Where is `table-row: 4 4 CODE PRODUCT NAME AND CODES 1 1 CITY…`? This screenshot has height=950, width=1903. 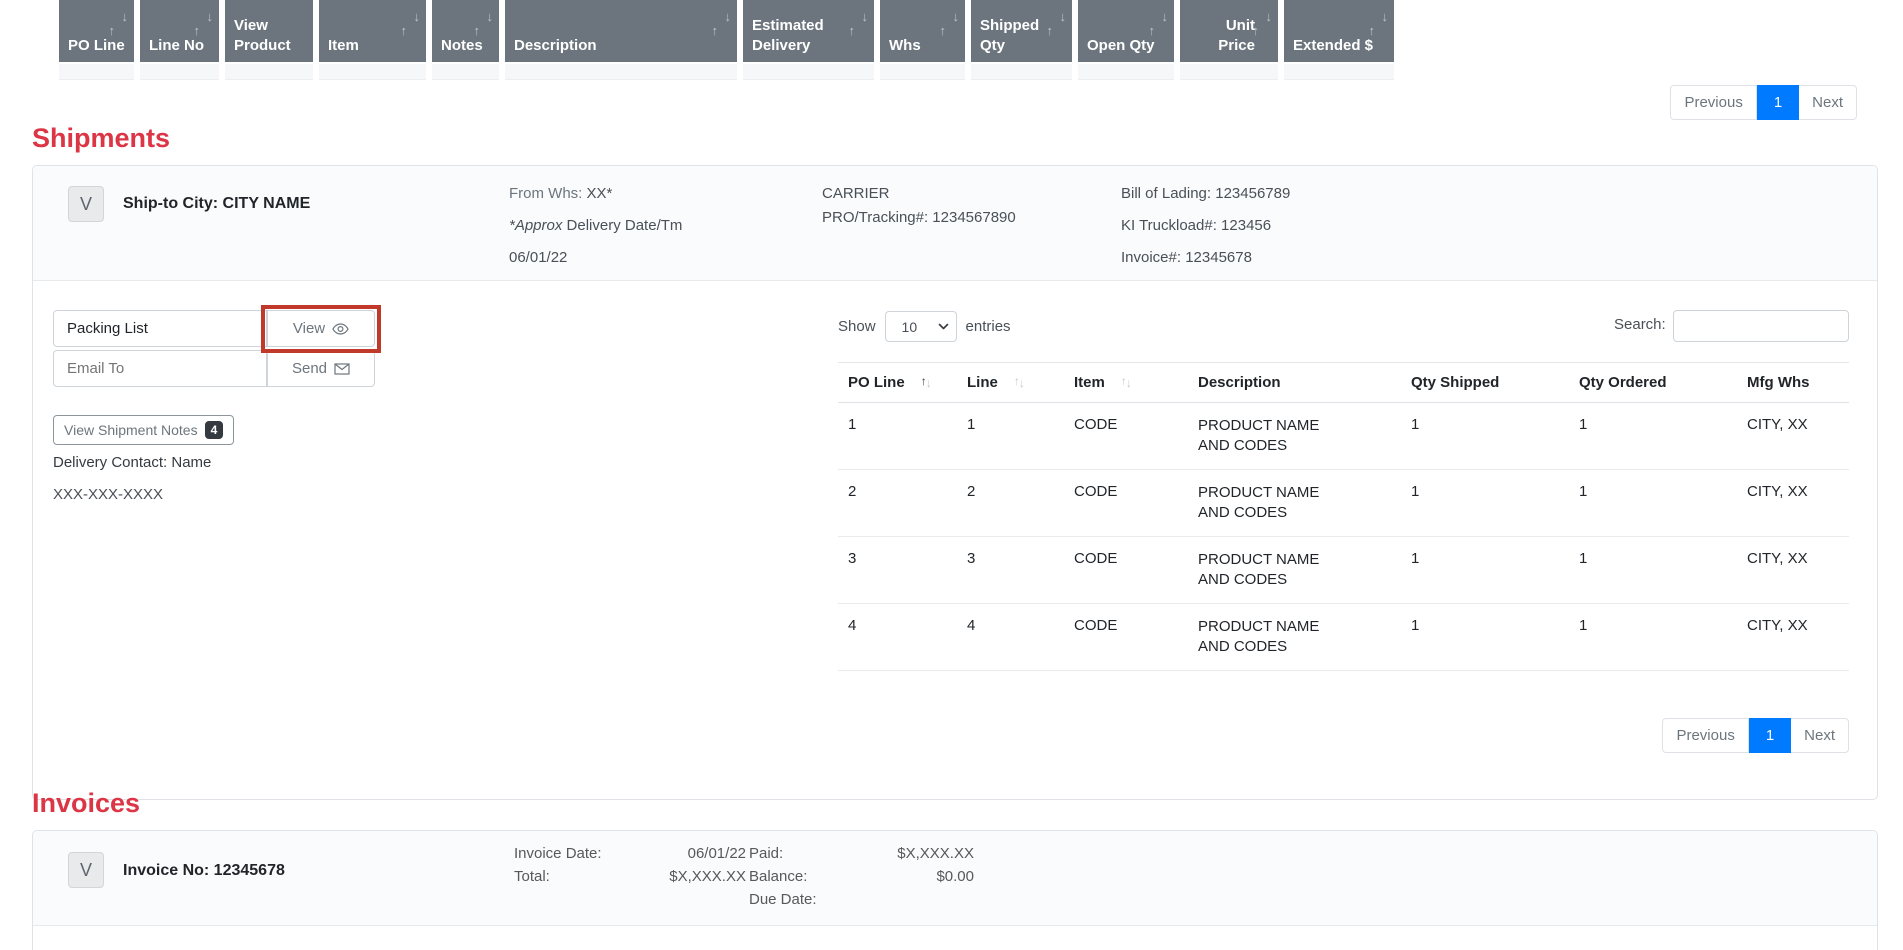 table-row: 4 4 CODE PRODUCT NAME AND CODES 1 1 CITY… is located at coordinates (1343, 637).